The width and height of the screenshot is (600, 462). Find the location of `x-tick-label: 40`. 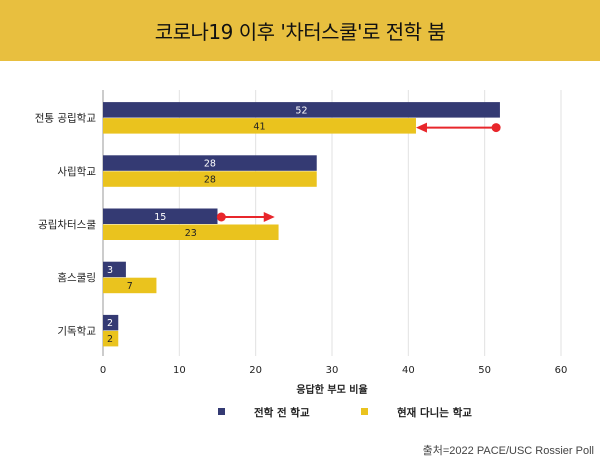

x-tick-label: 40 is located at coordinates (408, 370).